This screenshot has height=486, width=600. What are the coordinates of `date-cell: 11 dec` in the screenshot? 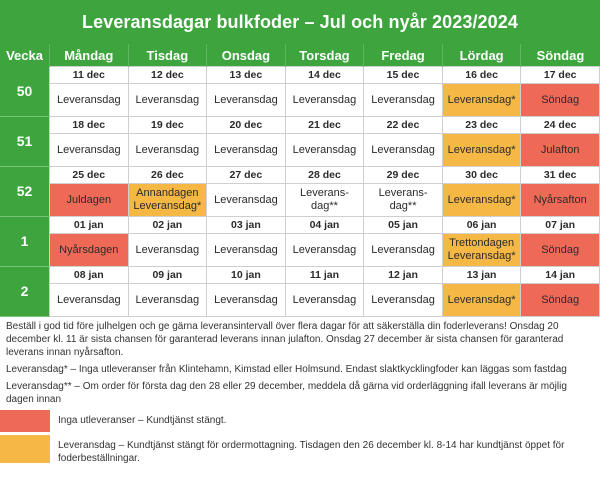 It's located at (89, 75).